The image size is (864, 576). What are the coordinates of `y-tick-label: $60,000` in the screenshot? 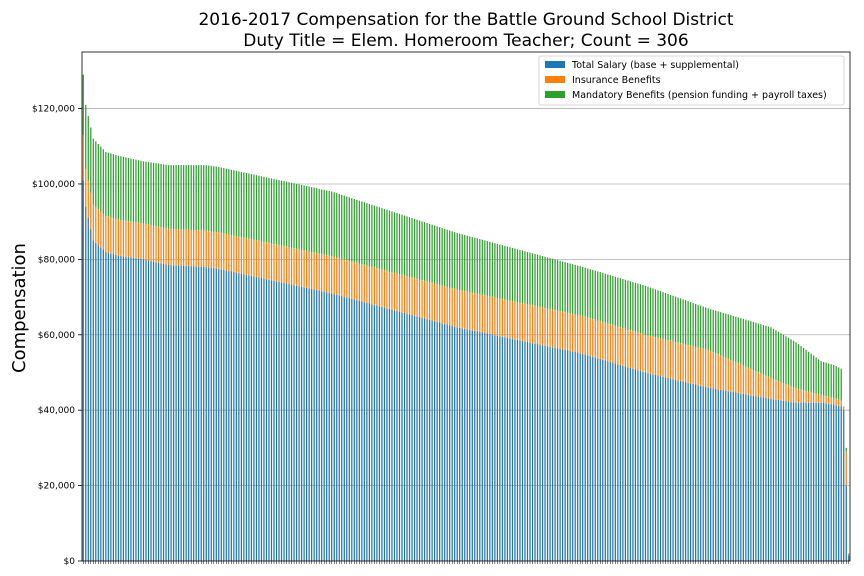 It's located at (56, 336).